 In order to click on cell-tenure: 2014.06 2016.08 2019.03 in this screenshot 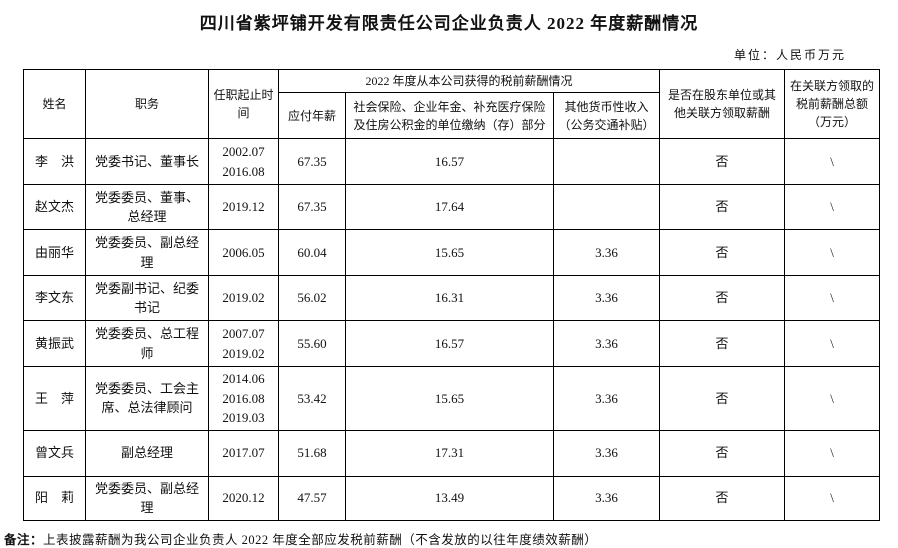, I will do `click(243, 398)`.